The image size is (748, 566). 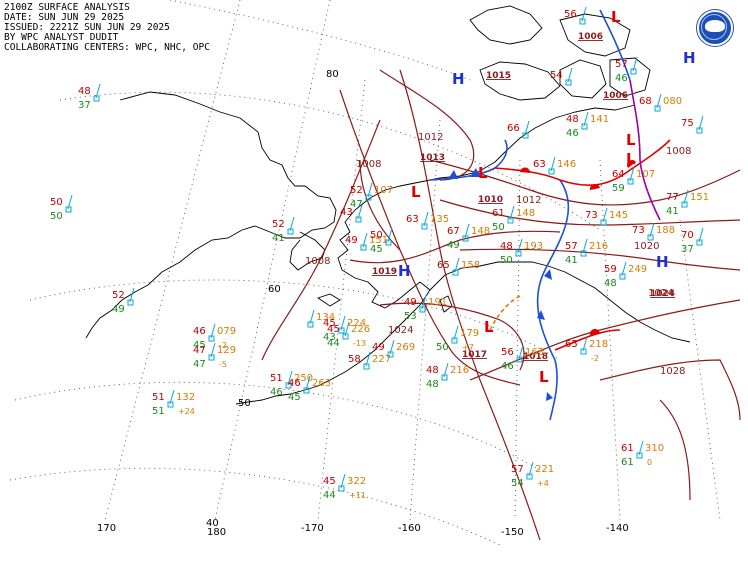 I want to click on lat-label-50: 50, so click(x=244, y=403).